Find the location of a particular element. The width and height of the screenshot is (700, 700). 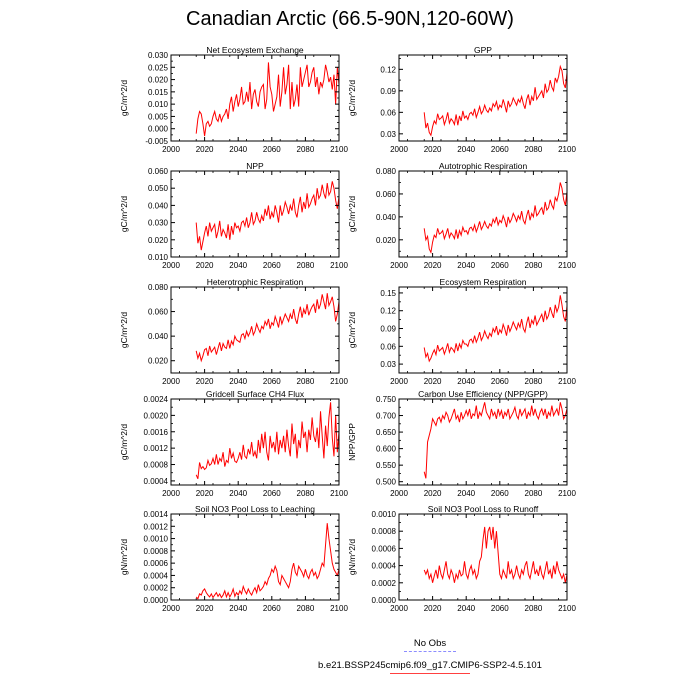

y-tick-label: -0.005 is located at coordinates (156, 141).